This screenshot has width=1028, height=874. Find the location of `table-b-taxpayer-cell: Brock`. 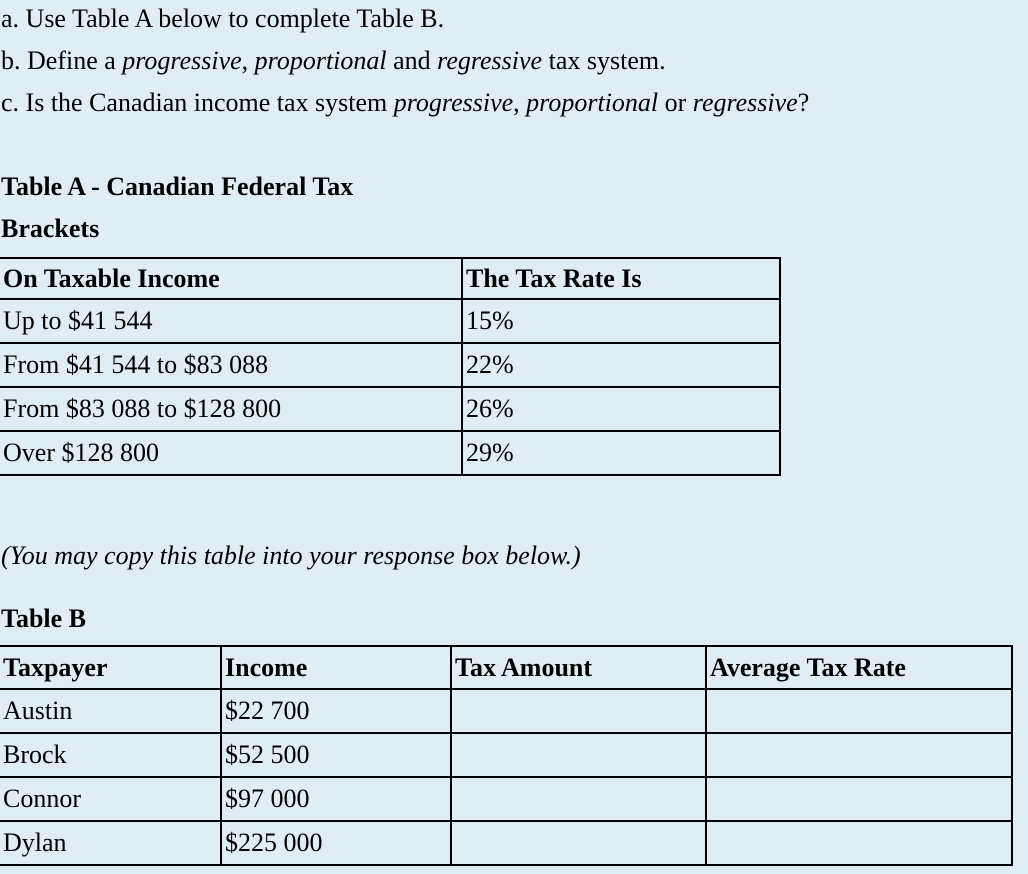

table-b-taxpayer-cell: Brock is located at coordinates (111, 755).